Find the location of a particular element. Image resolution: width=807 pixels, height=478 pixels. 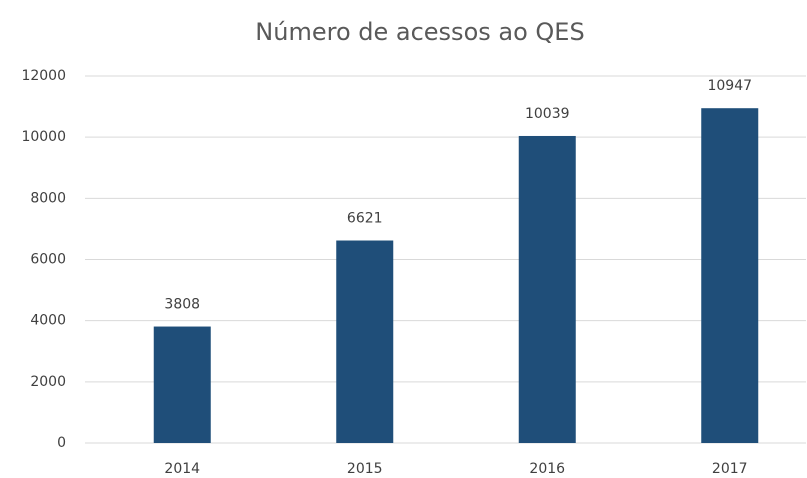

y-tick-label: 6000 is located at coordinates (48, 260).